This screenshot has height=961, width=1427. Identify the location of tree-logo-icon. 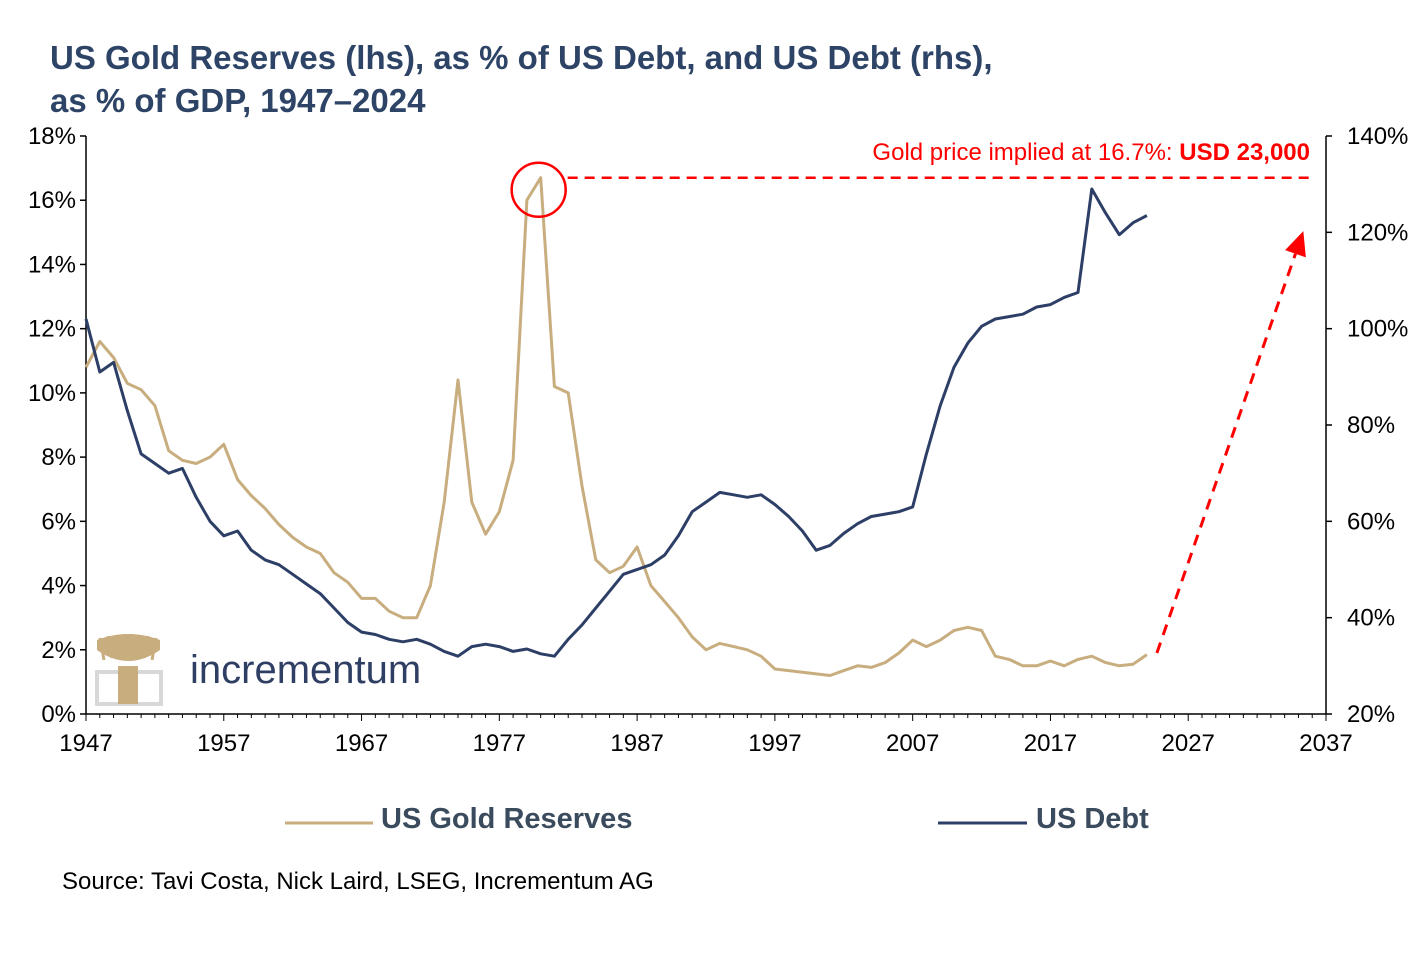
(129, 669).